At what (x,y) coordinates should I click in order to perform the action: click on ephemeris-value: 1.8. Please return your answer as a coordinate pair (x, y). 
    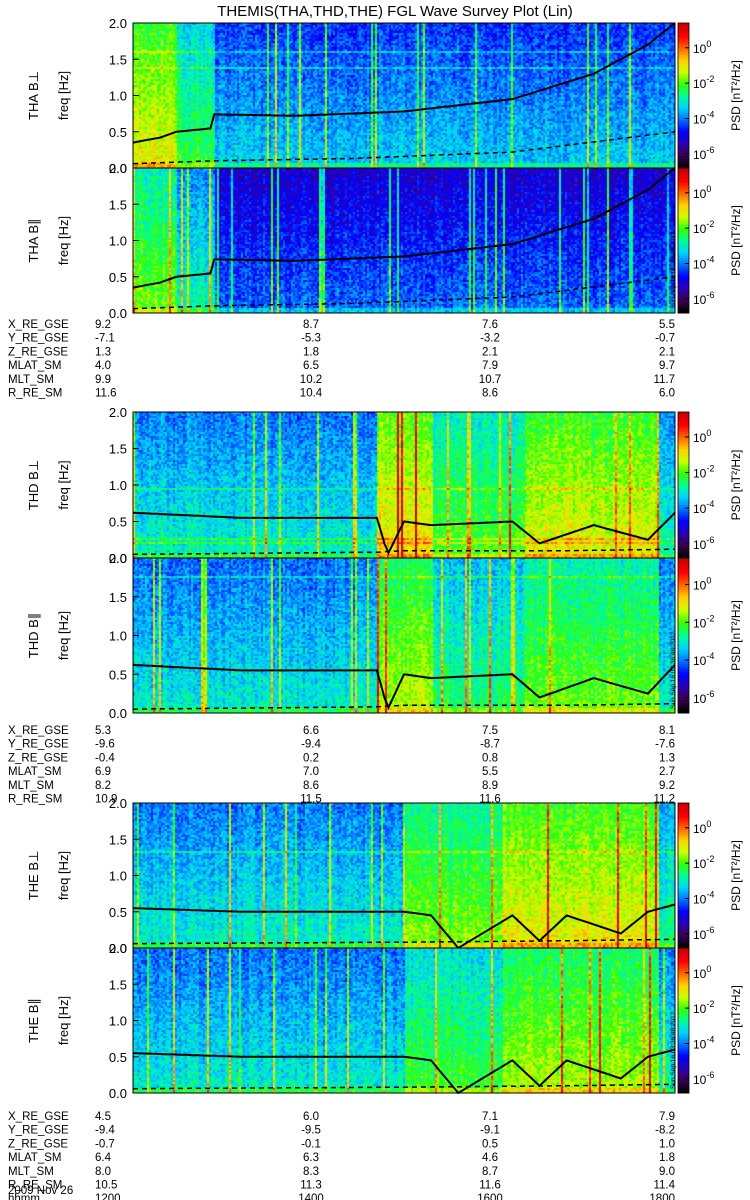
    Looking at the image, I should click on (311, 352).